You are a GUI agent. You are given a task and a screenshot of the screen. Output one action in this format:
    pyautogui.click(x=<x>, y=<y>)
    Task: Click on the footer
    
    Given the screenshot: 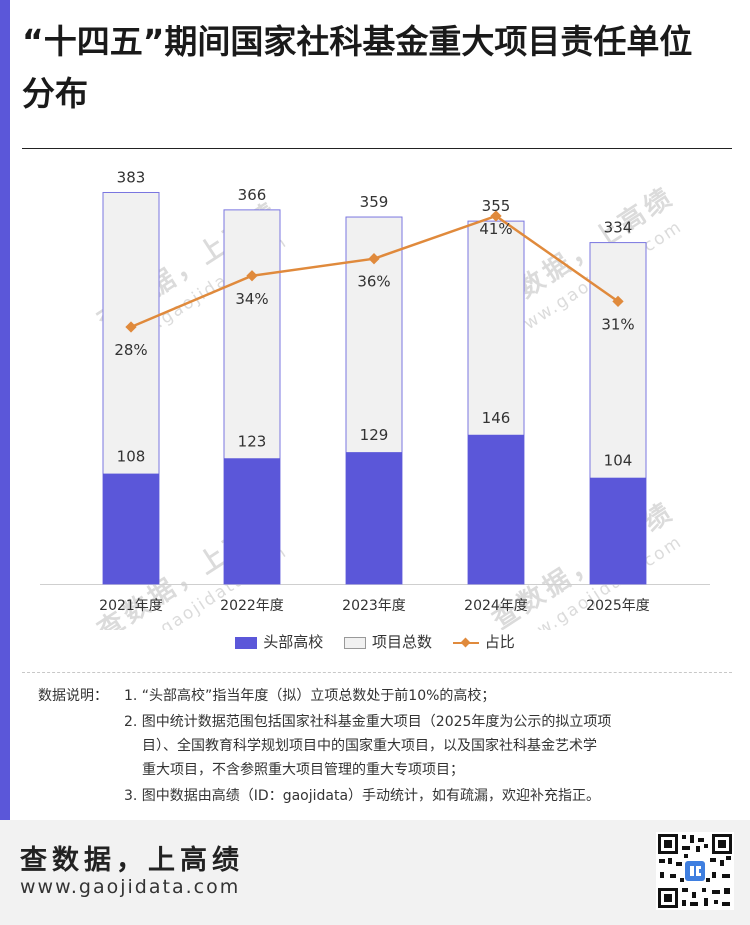 What is the action you would take?
    pyautogui.click(x=375, y=872)
    